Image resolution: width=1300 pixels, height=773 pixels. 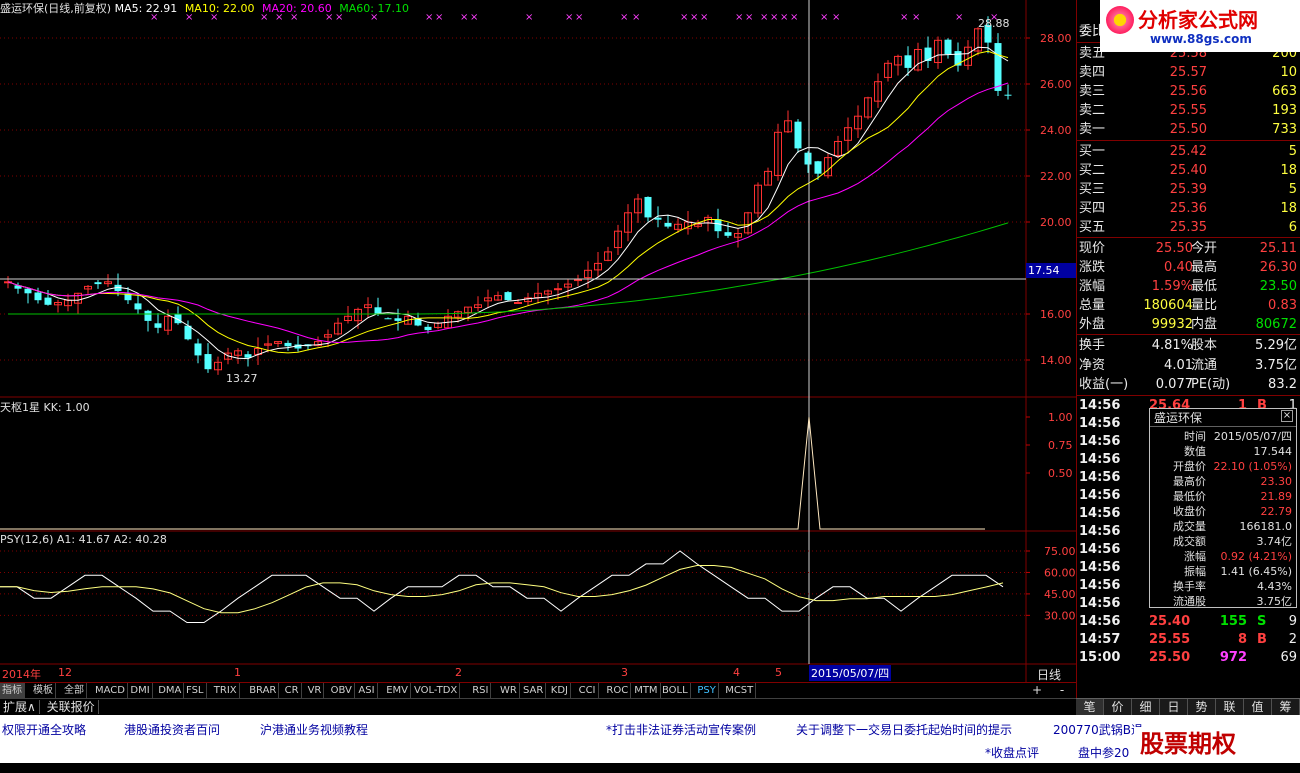 What do you see at coordinates (263, 691) in the screenshot?
I see `indicator-tab: BRAR` at bounding box center [263, 691].